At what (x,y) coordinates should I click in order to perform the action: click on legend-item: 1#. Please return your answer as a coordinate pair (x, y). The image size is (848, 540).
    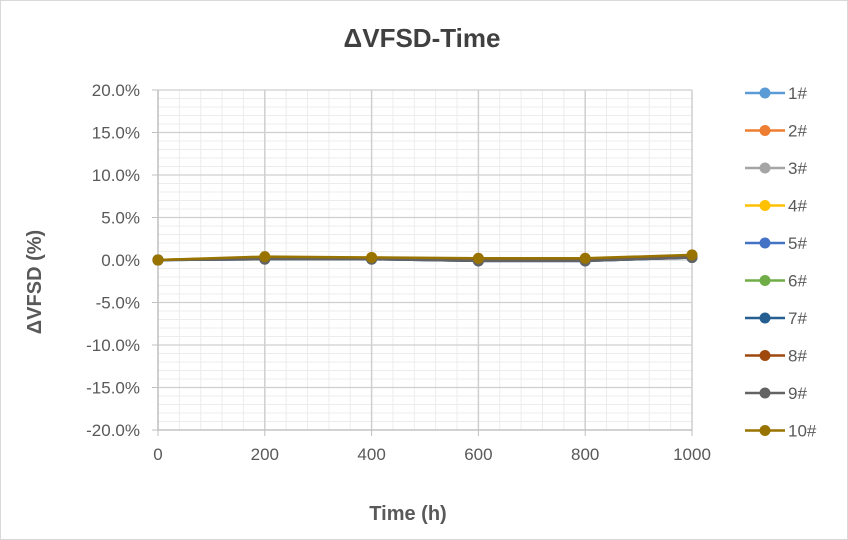
    Looking at the image, I should click on (776, 93).